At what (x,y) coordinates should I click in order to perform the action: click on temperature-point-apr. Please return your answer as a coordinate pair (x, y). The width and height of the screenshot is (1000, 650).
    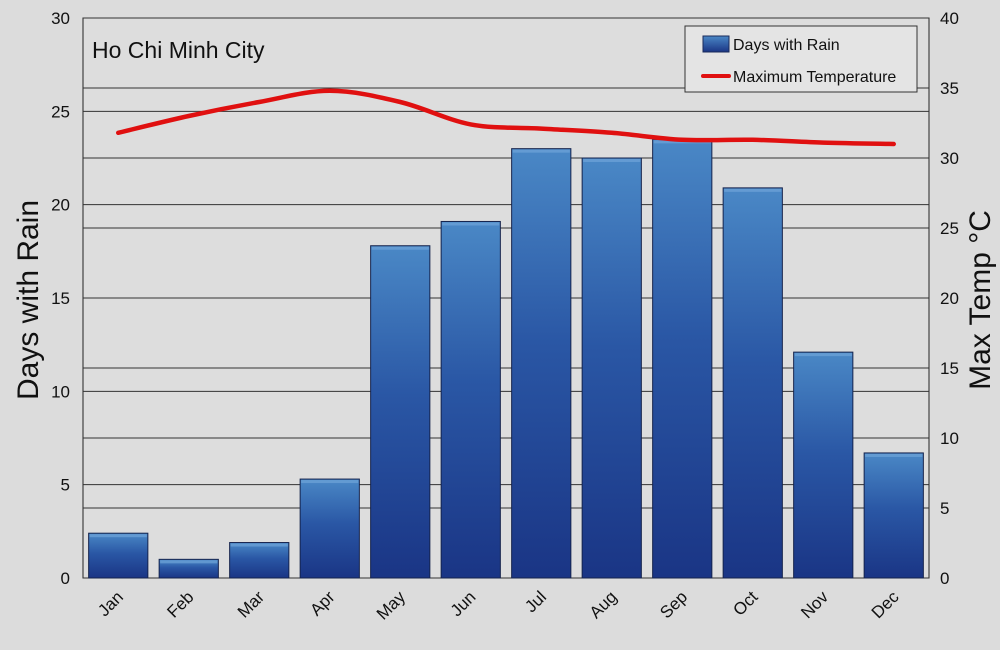
    Looking at the image, I should click on (330, 91).